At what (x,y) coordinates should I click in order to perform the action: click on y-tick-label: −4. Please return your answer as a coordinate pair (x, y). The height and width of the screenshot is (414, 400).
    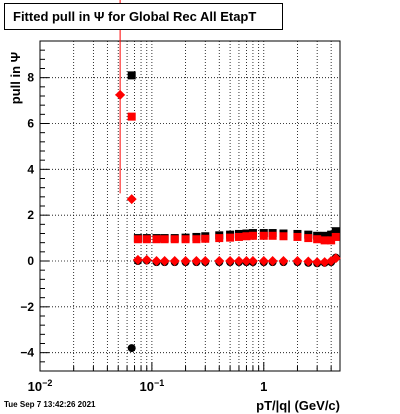
    Looking at the image, I should click on (27, 353).